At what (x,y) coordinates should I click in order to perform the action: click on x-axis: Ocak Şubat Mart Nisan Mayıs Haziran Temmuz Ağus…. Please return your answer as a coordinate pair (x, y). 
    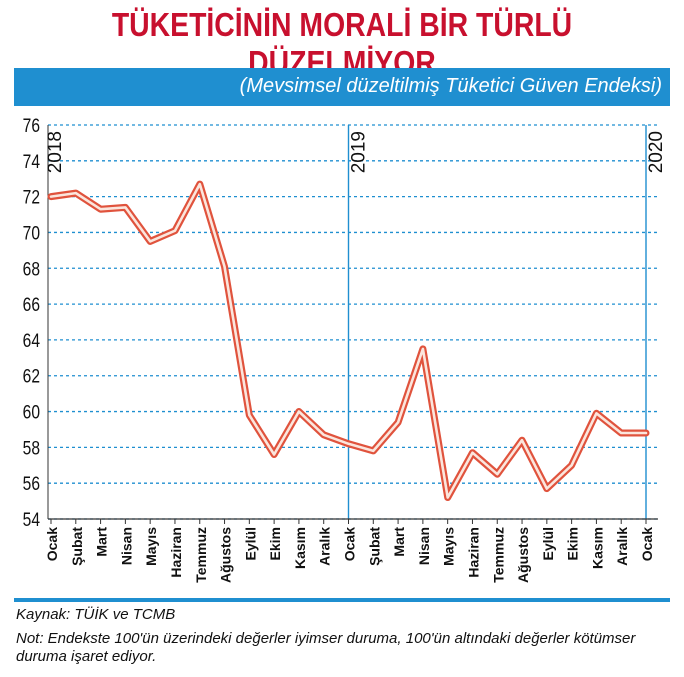
    Looking at the image, I should click on (351, 550).